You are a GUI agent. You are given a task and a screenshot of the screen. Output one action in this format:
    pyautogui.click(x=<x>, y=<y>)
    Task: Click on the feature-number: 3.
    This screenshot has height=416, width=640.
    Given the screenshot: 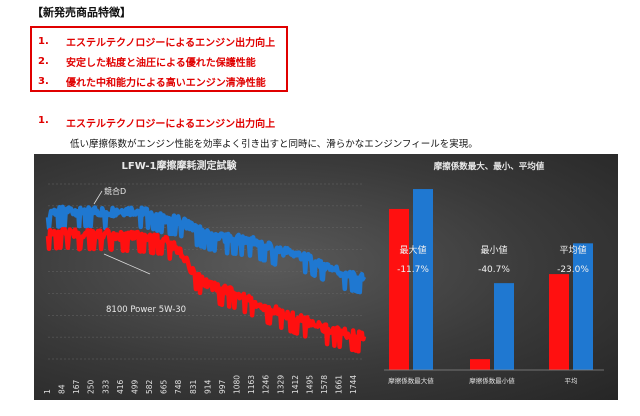 What is the action you would take?
    pyautogui.click(x=43, y=81)
    